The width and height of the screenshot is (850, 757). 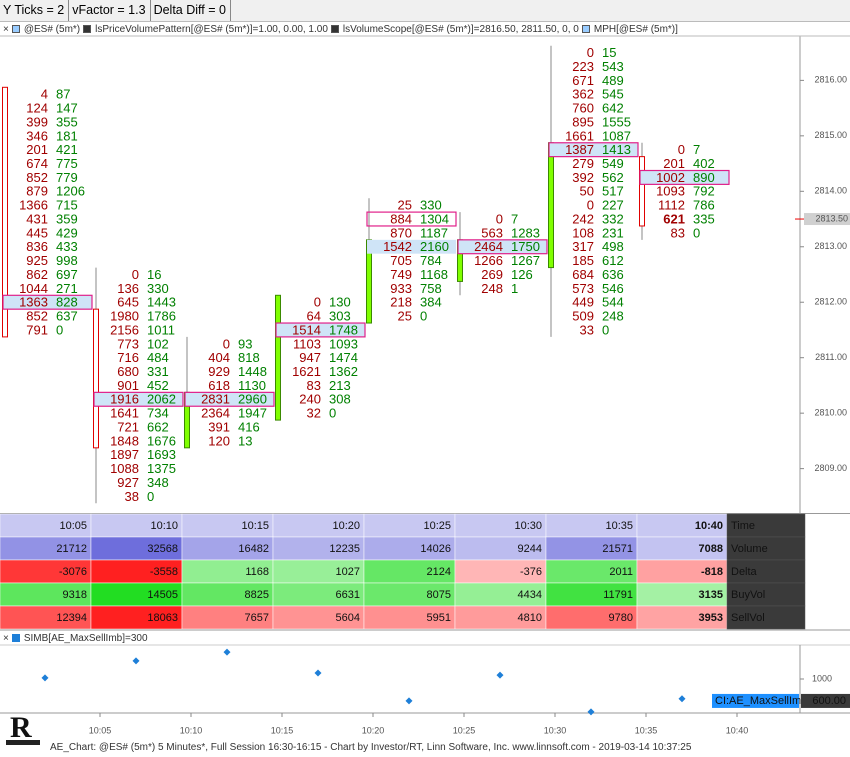 I want to click on indicator-dot, so click(x=227, y=652).